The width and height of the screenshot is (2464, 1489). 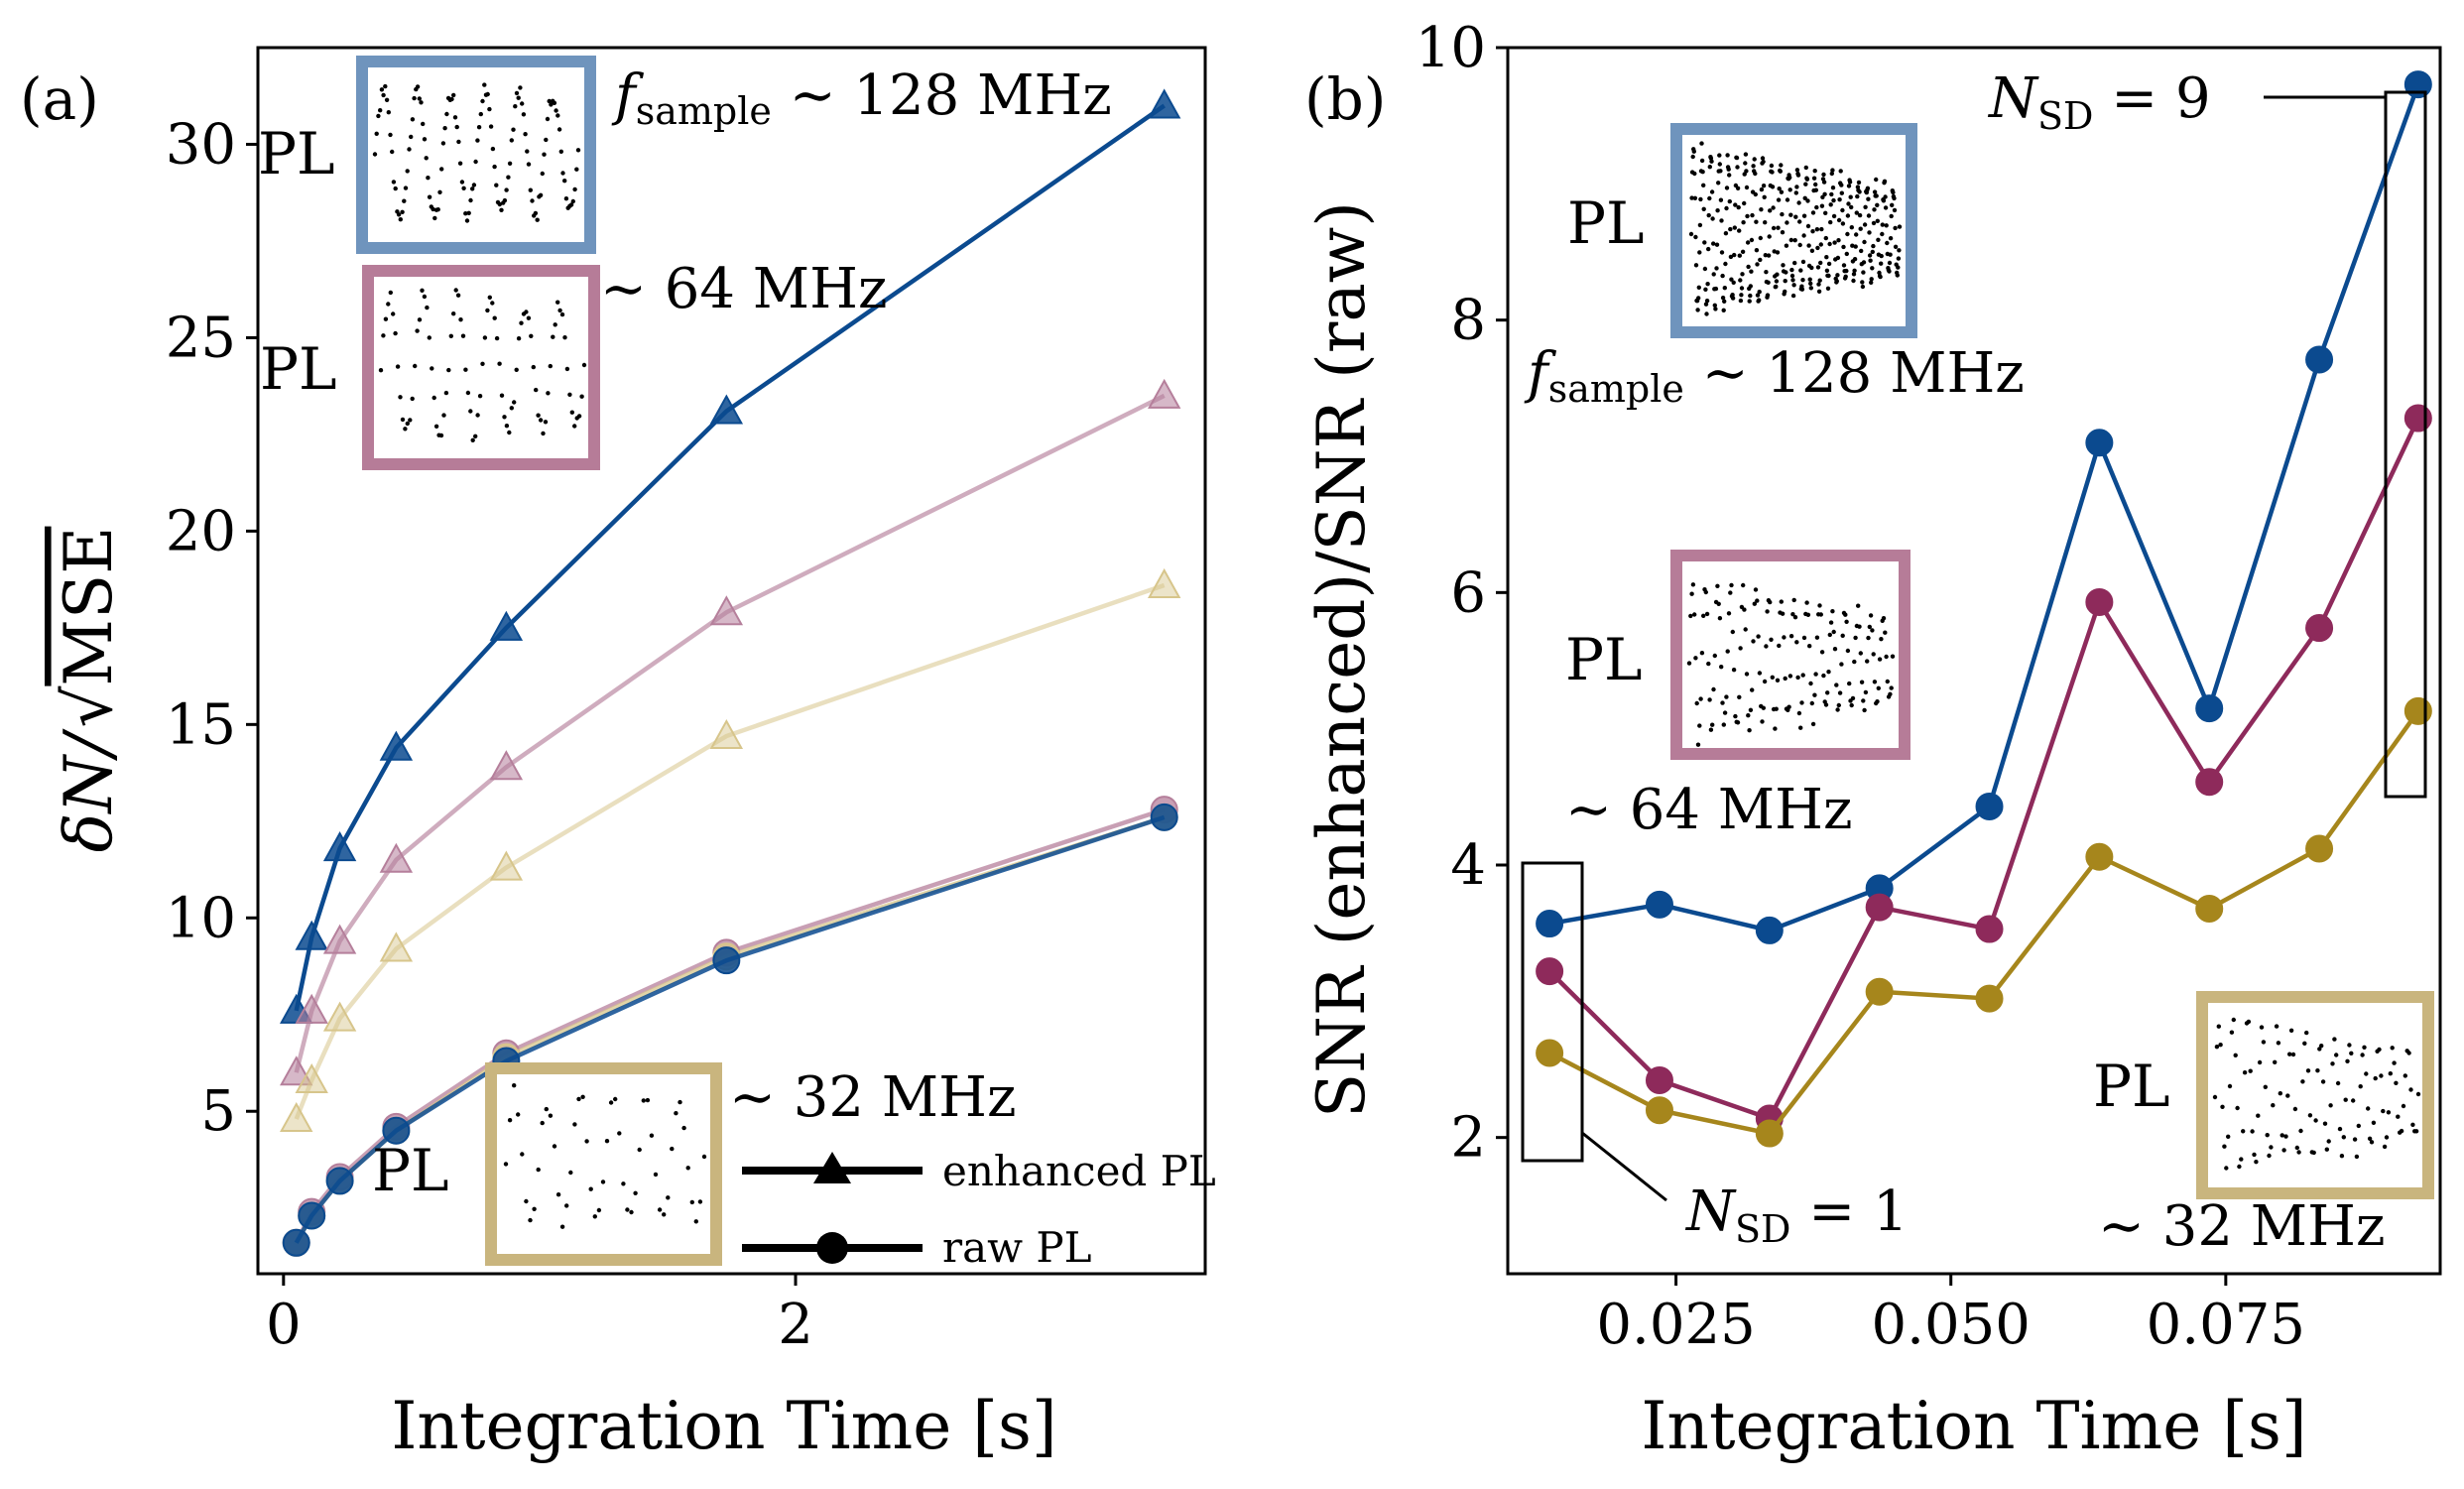 I want to click on y-tick-label: 4, so click(x=1468, y=866).